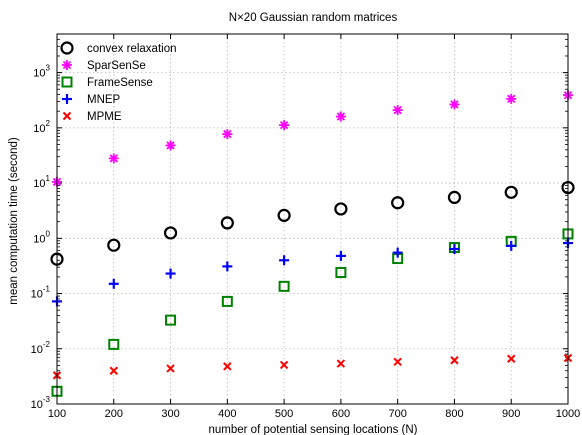 Image resolution: width=582 pixels, height=435 pixels. I want to click on legend-label: FrameSense, so click(120, 83).